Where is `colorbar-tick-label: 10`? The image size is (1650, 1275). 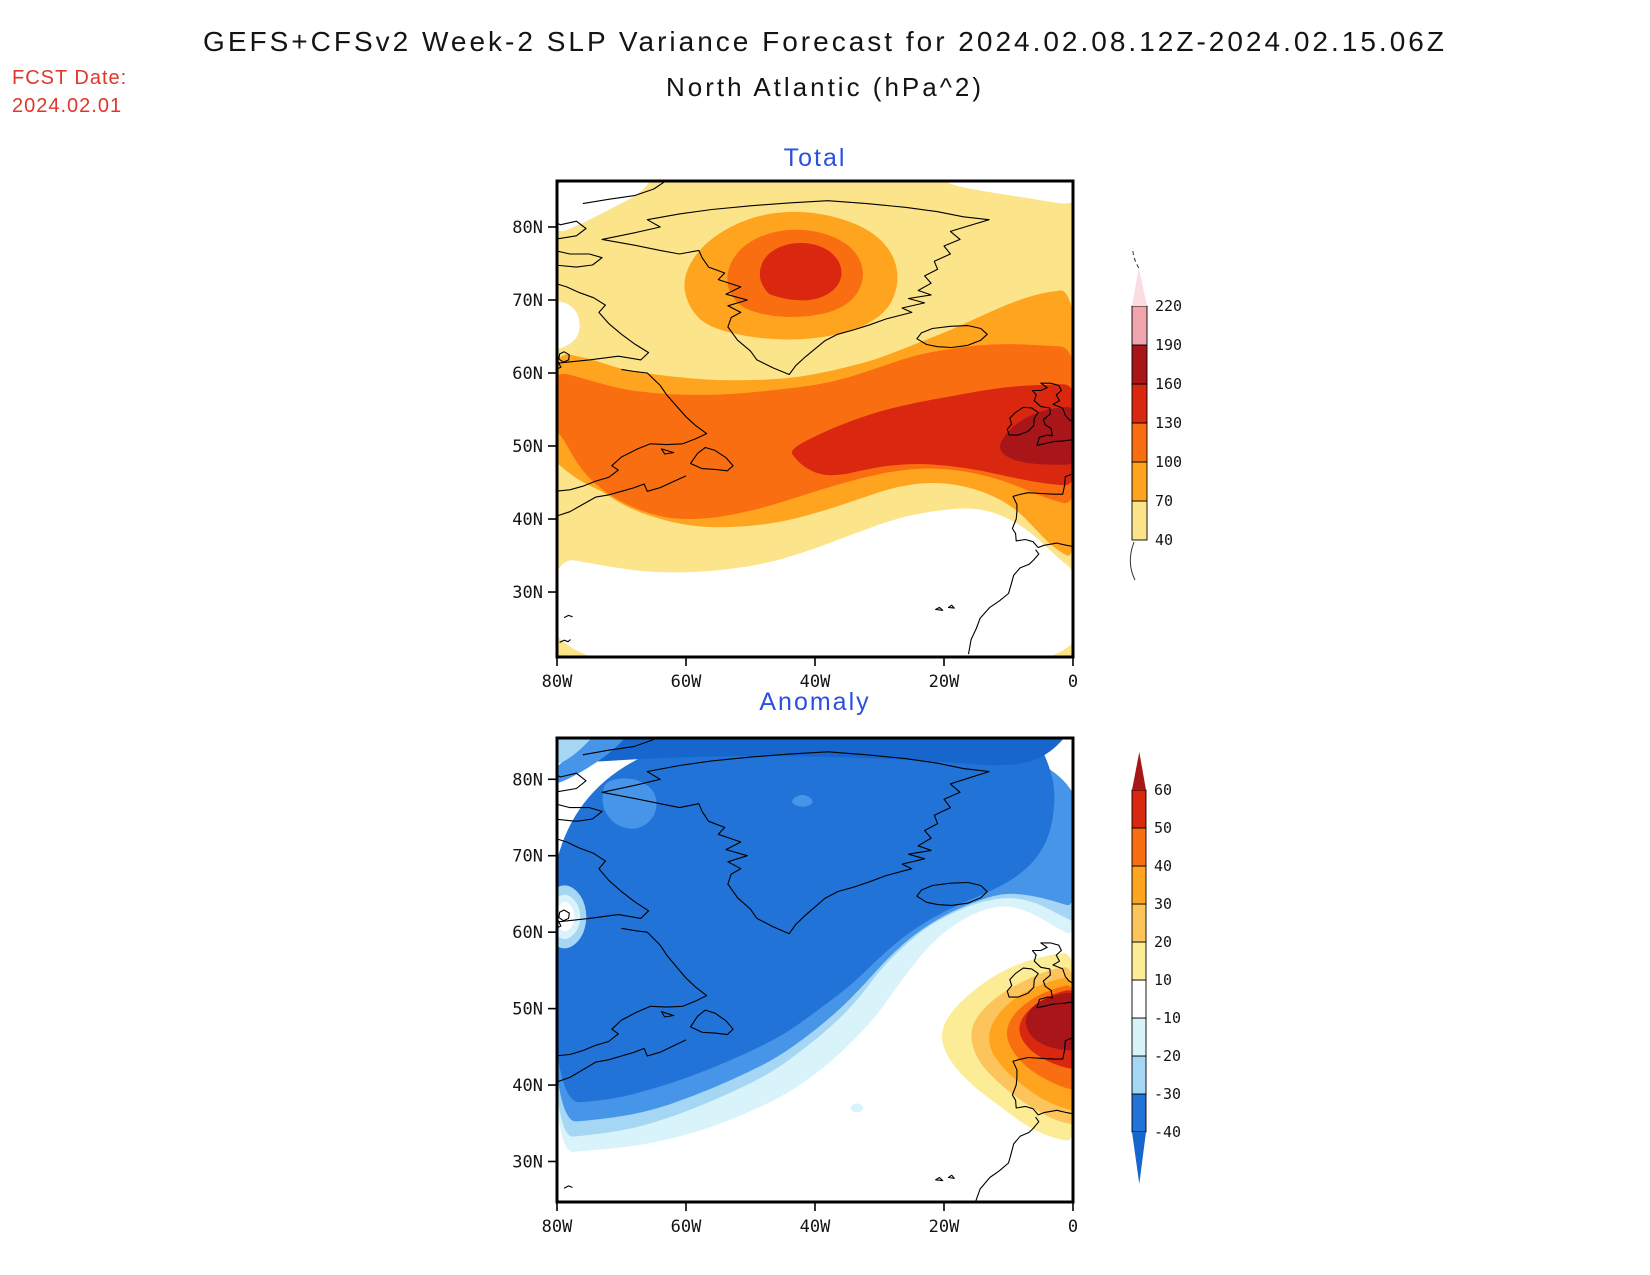 colorbar-tick-label: 10 is located at coordinates (1163, 980).